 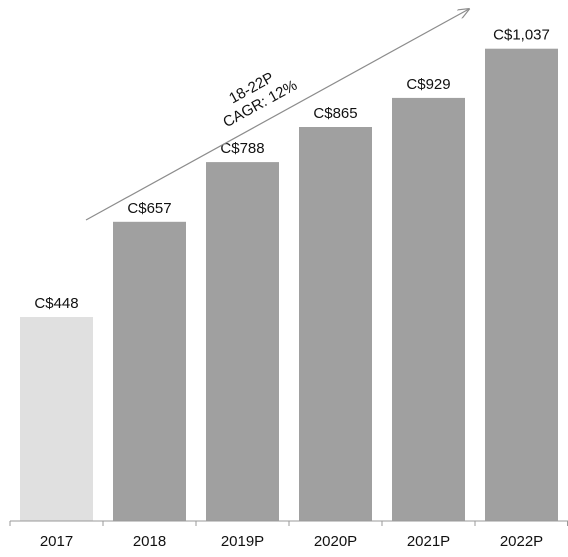 I want to click on value-label-2018: C$657, so click(x=149, y=208).